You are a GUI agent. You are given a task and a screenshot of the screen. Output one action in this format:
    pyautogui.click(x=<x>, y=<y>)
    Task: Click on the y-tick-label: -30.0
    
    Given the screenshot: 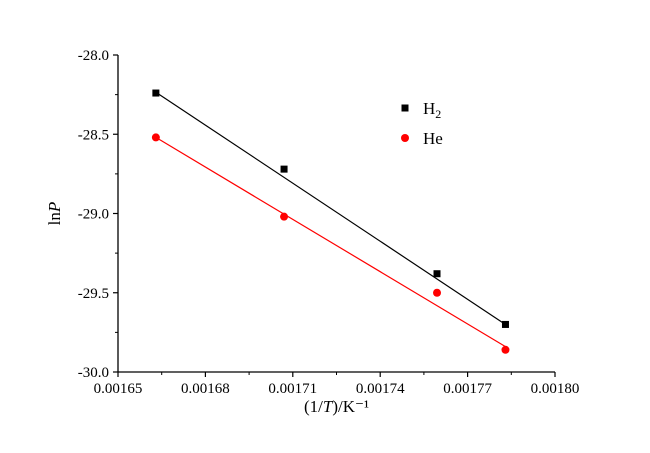 What is the action you would take?
    pyautogui.click(x=93, y=373)
    